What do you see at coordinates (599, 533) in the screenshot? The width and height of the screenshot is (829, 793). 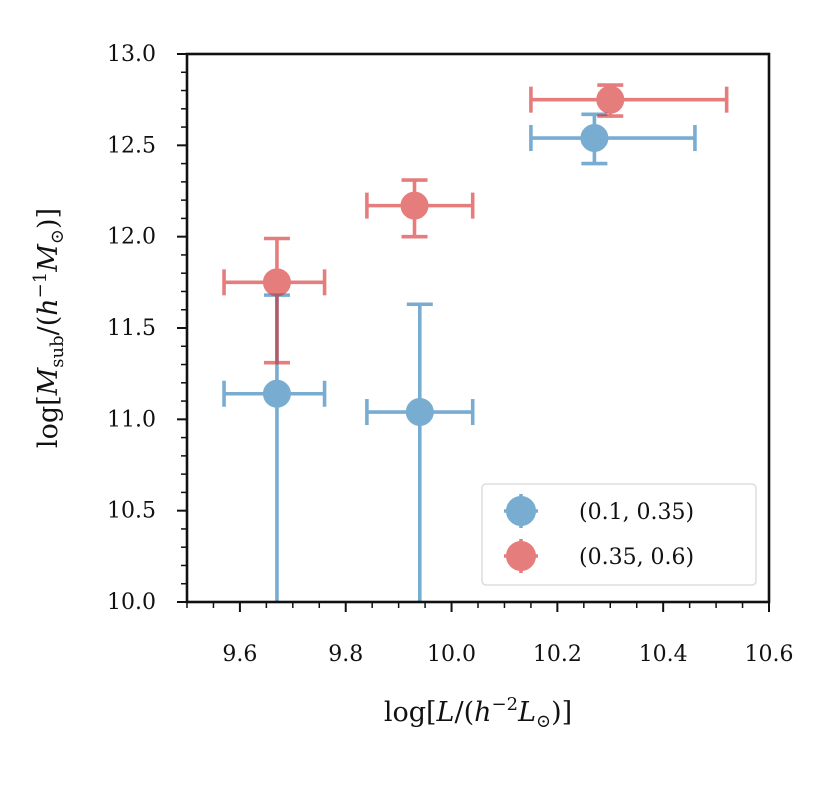 I see `legend-entries: (0.1, 0.35) (0.35, 0.6)` at bounding box center [599, 533].